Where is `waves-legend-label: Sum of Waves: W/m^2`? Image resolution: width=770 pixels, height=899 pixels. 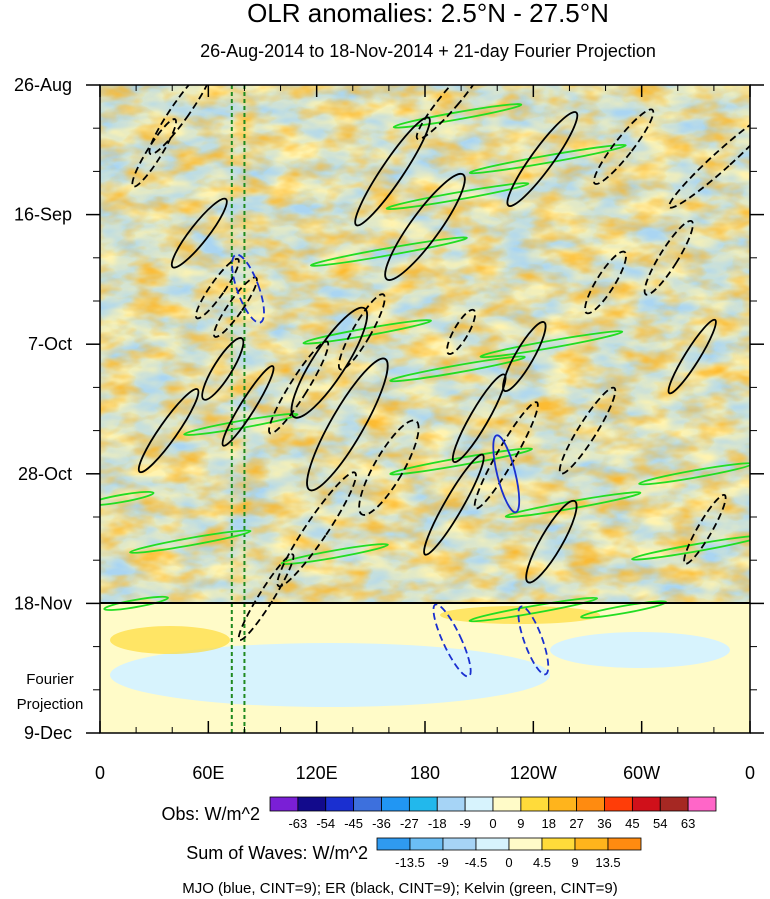 waves-legend-label: Sum of Waves: W/m^2 is located at coordinates (277, 853).